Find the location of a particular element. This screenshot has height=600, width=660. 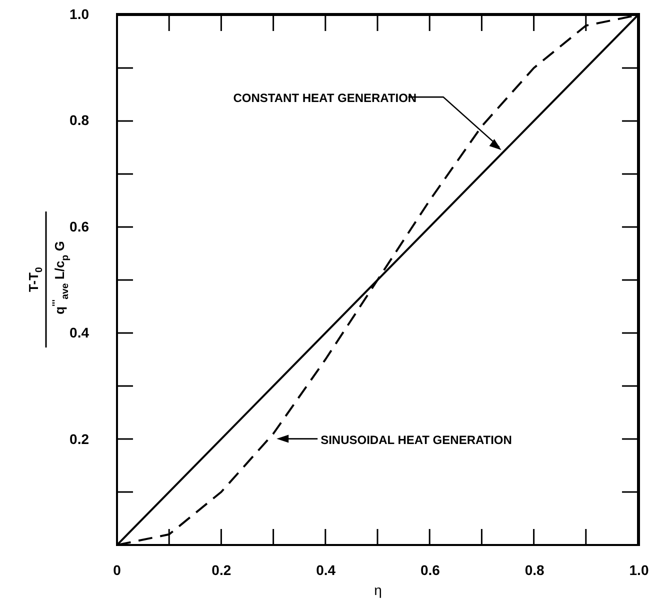

x-tick-label: 0.4 is located at coordinates (326, 570).